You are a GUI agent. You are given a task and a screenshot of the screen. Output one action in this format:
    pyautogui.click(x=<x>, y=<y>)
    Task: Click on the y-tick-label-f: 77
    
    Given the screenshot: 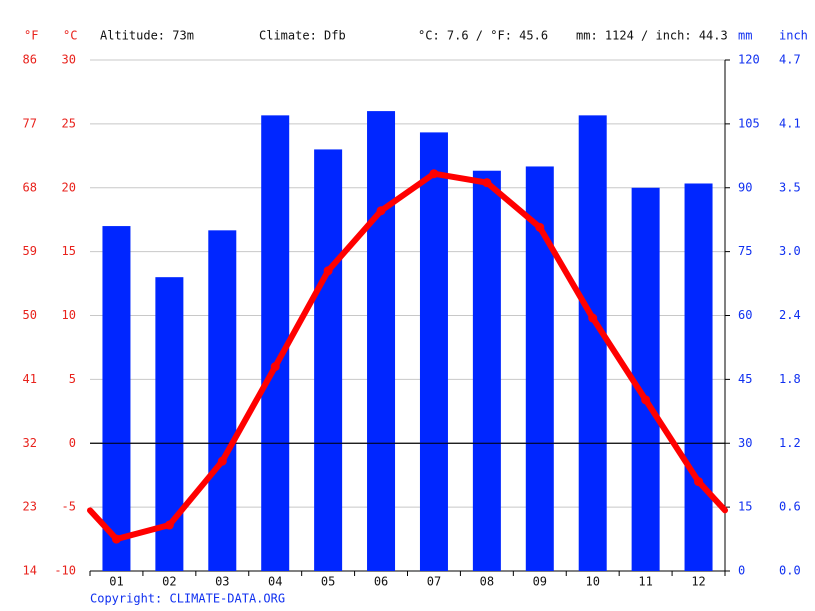 What is the action you would take?
    pyautogui.click(x=30, y=123)
    